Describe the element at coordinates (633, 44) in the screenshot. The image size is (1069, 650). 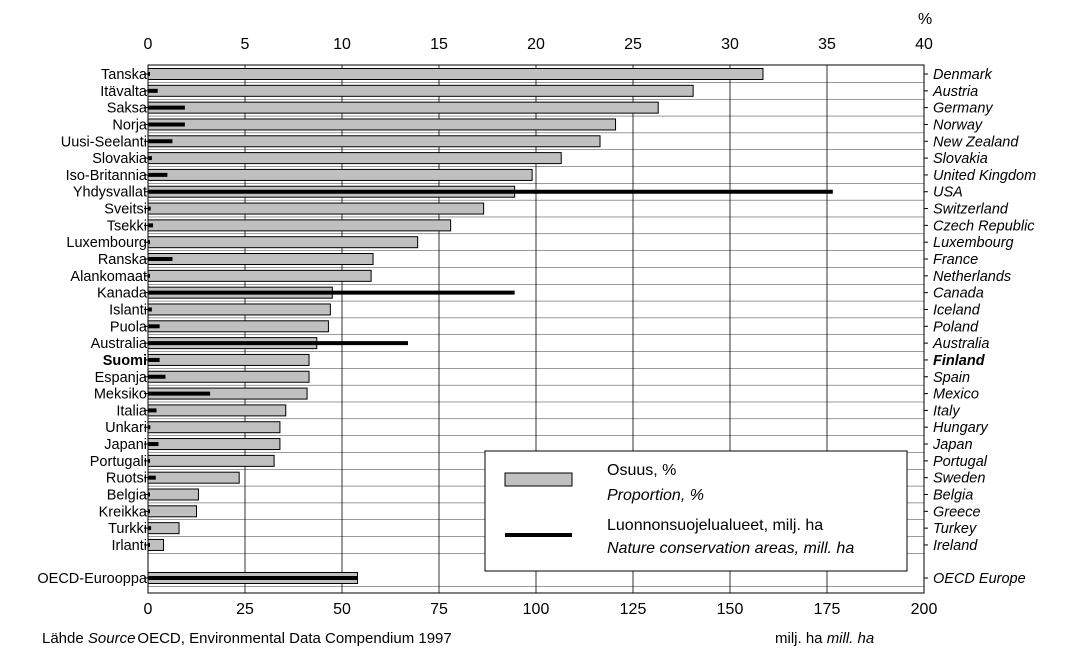
I see `top-tick-label: 25` at that location.